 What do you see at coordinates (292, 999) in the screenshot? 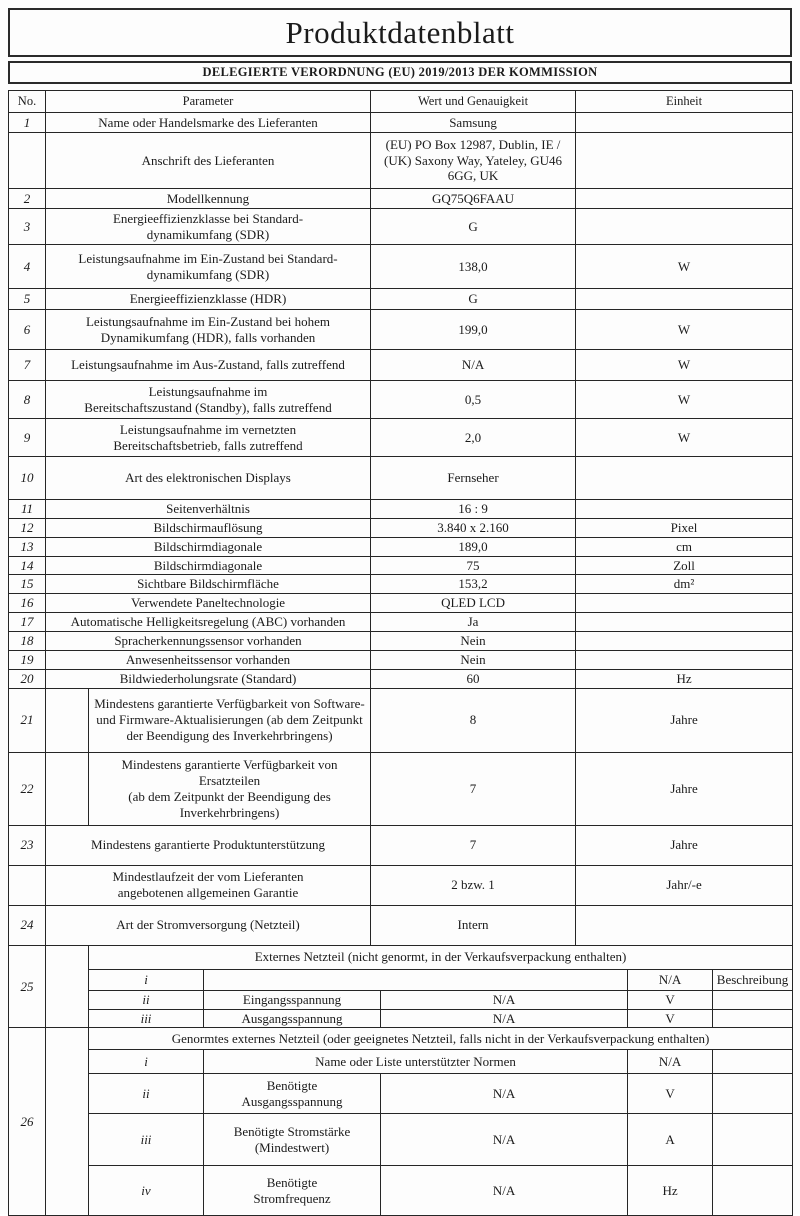
I see `cell-parameter: Eingangsspannung` at bounding box center [292, 999].